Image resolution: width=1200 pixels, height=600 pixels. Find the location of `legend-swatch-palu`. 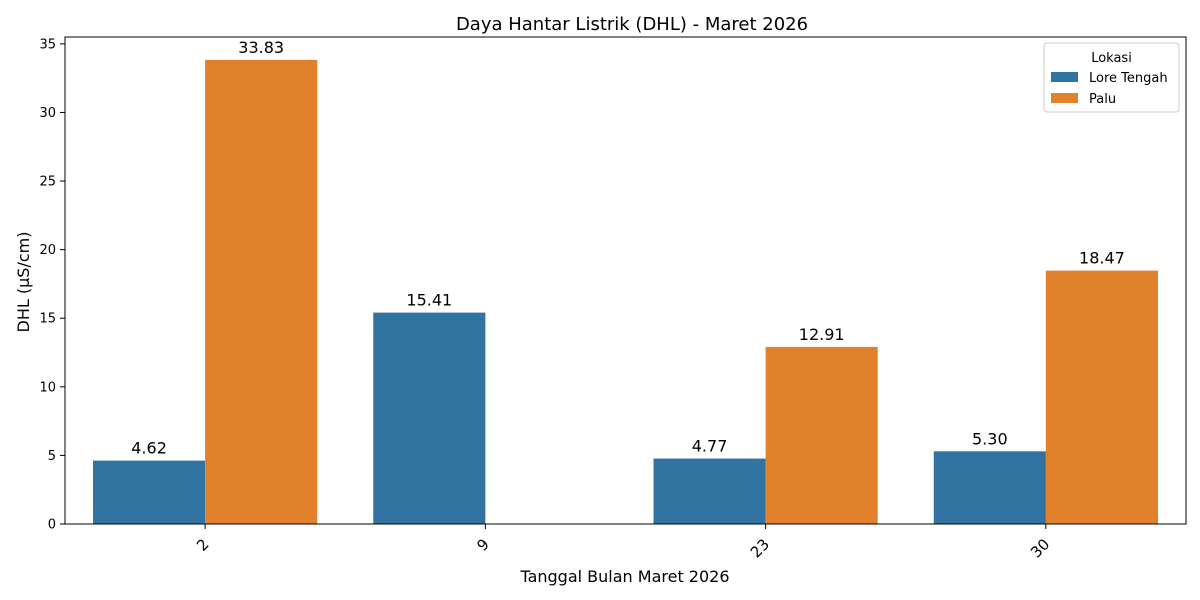

legend-swatch-palu is located at coordinates (1064, 98).